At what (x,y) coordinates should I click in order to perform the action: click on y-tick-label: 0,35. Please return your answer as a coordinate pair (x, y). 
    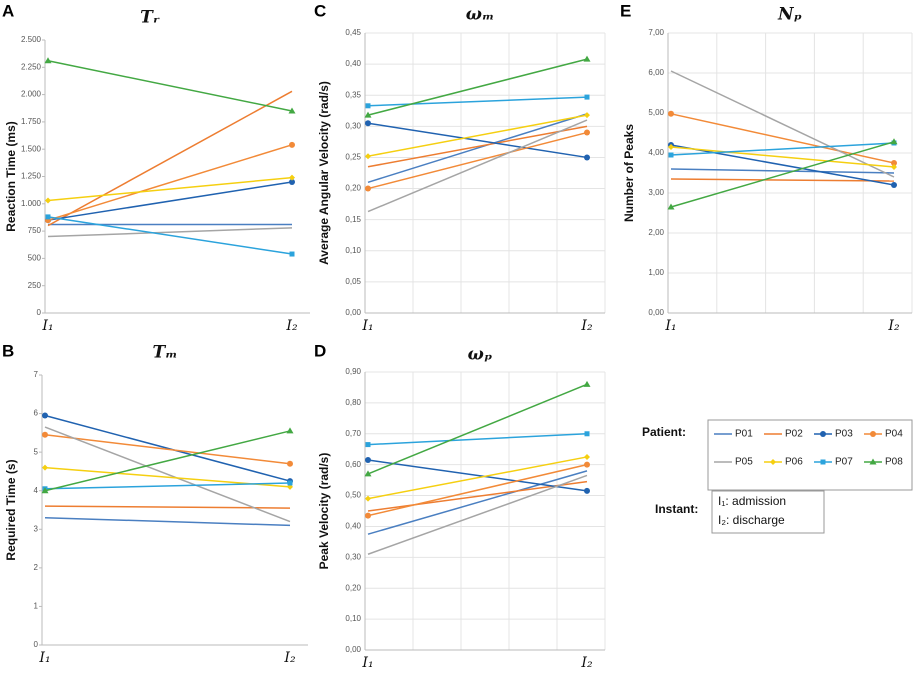
    Looking at the image, I should click on (353, 94).